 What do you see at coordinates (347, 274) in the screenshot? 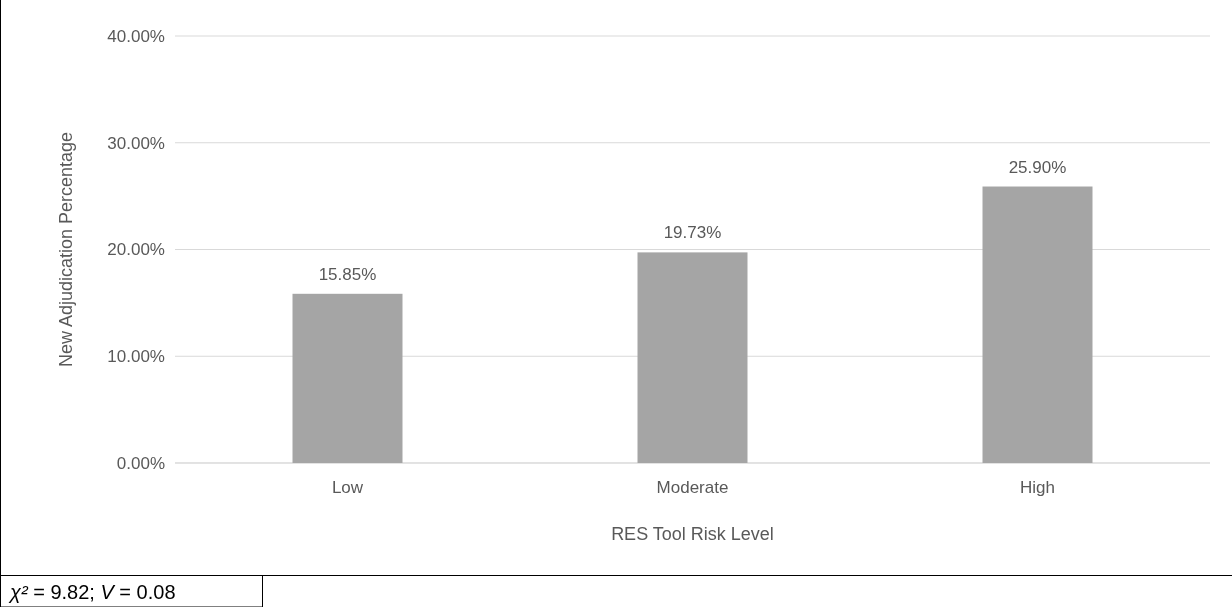
I see `data-label: 15.85%` at bounding box center [347, 274].